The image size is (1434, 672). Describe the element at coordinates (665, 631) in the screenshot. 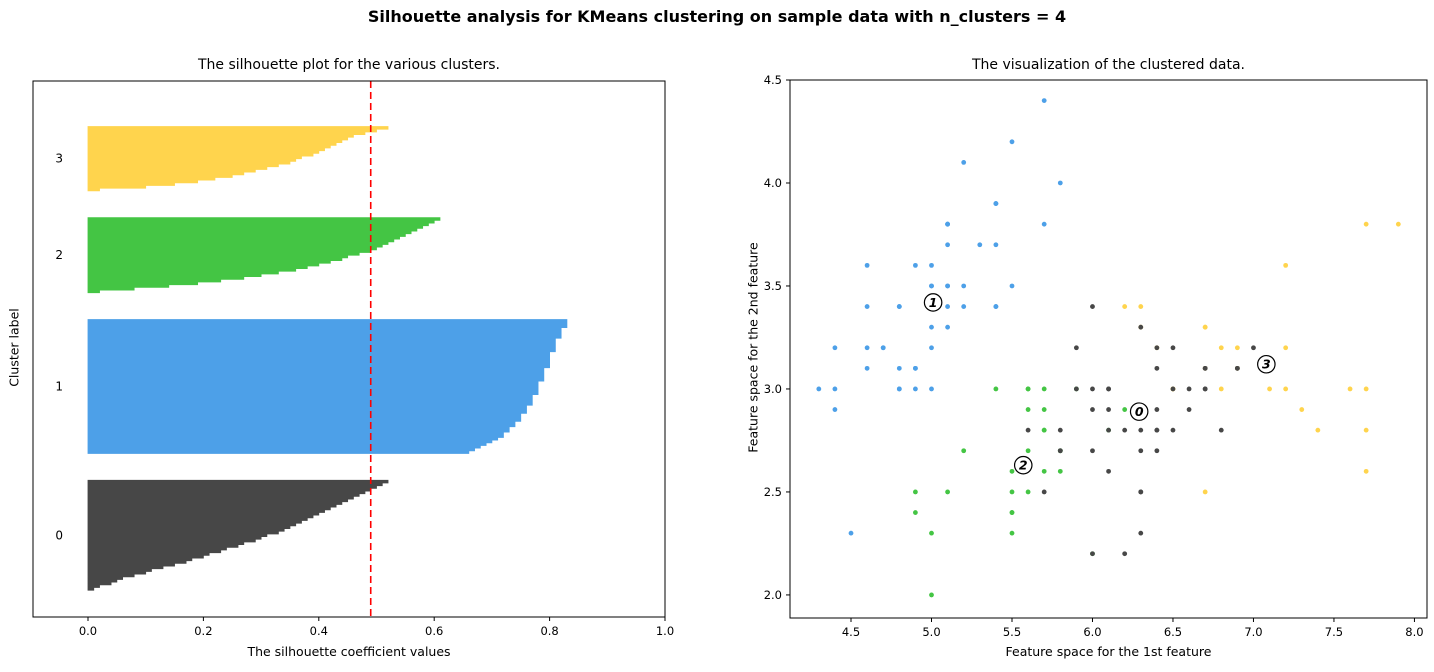

I see `silhouette-xtick-label: 1.0` at that location.